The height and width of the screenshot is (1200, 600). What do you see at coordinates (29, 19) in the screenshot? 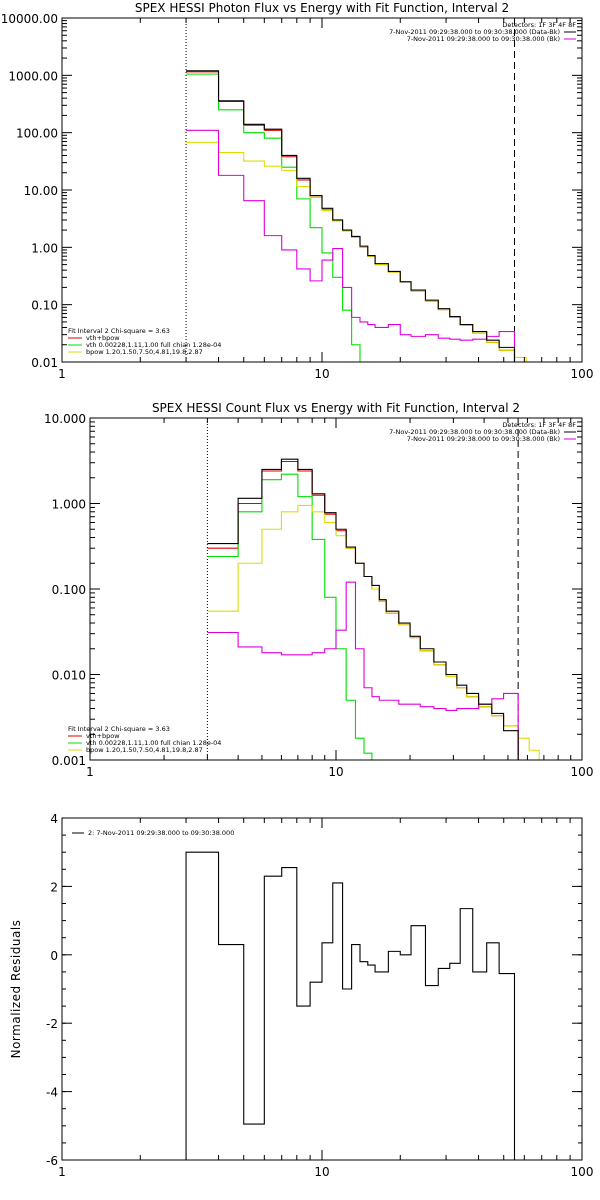
I see `y-tick-label: 10000.00` at bounding box center [29, 19].